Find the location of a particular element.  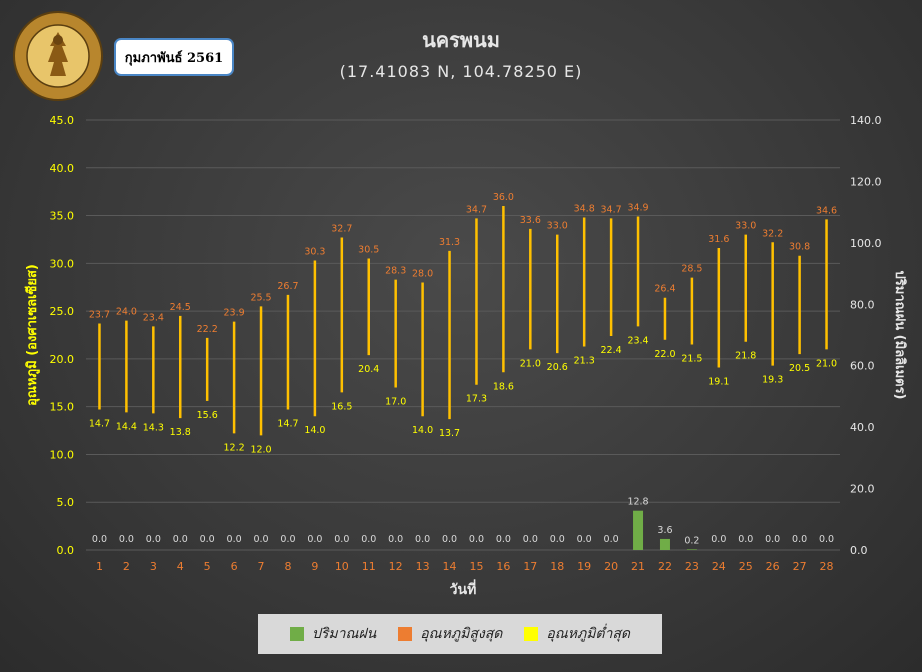

rain-label: 3.6 is located at coordinates (664, 530).